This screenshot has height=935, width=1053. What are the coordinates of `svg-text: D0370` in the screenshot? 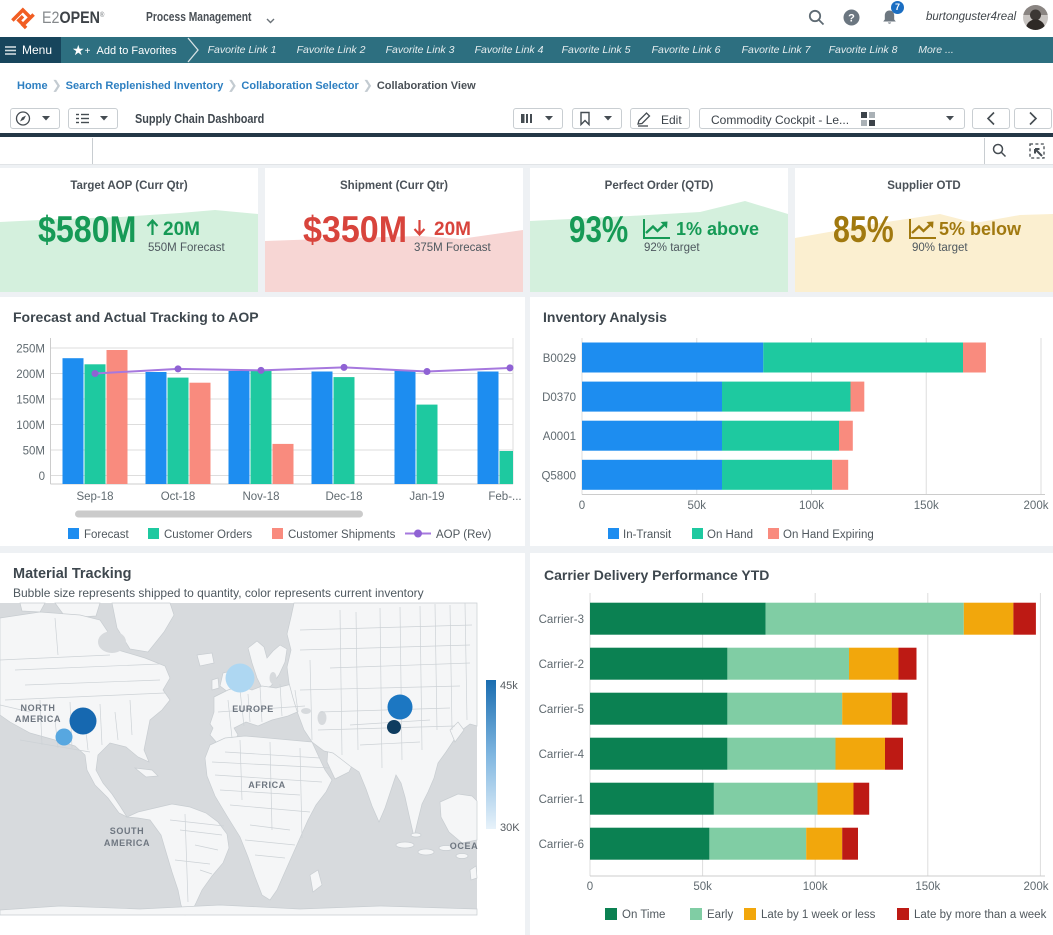 It's located at (559, 398).